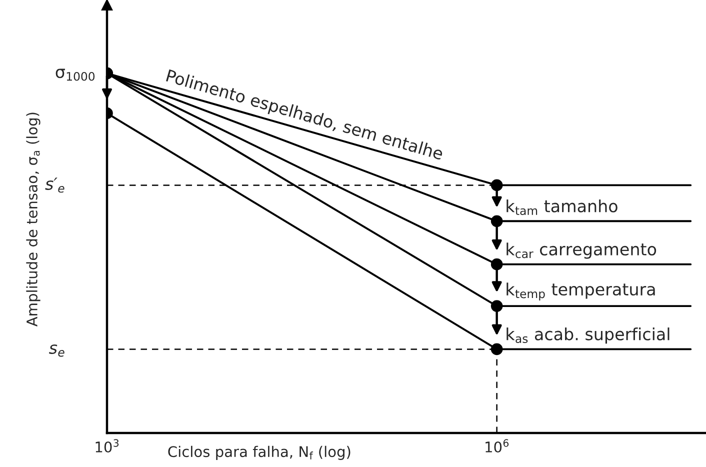  Describe the element at coordinates (581, 250) in the screenshot. I see `annotation: k$_{car}$ carregamento` at that location.